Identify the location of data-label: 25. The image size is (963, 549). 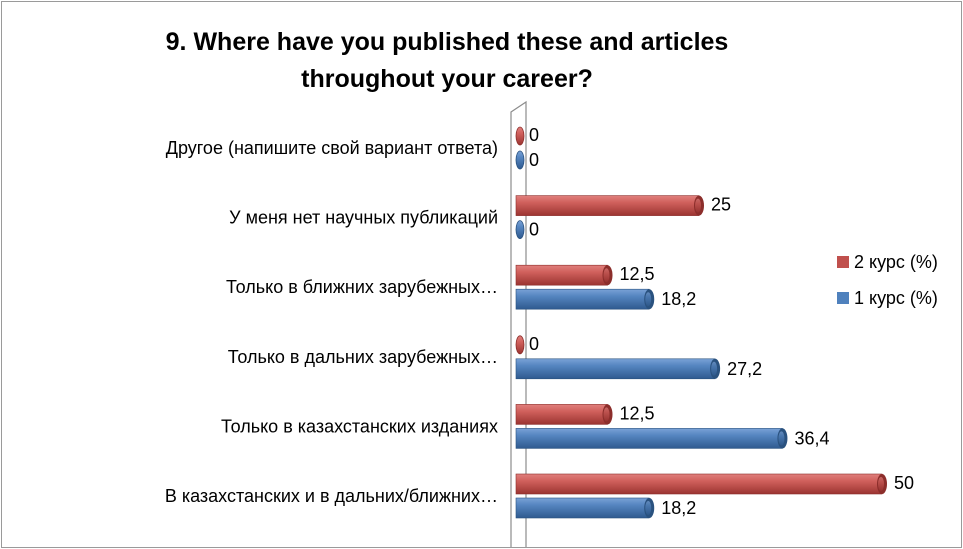
(721, 205).